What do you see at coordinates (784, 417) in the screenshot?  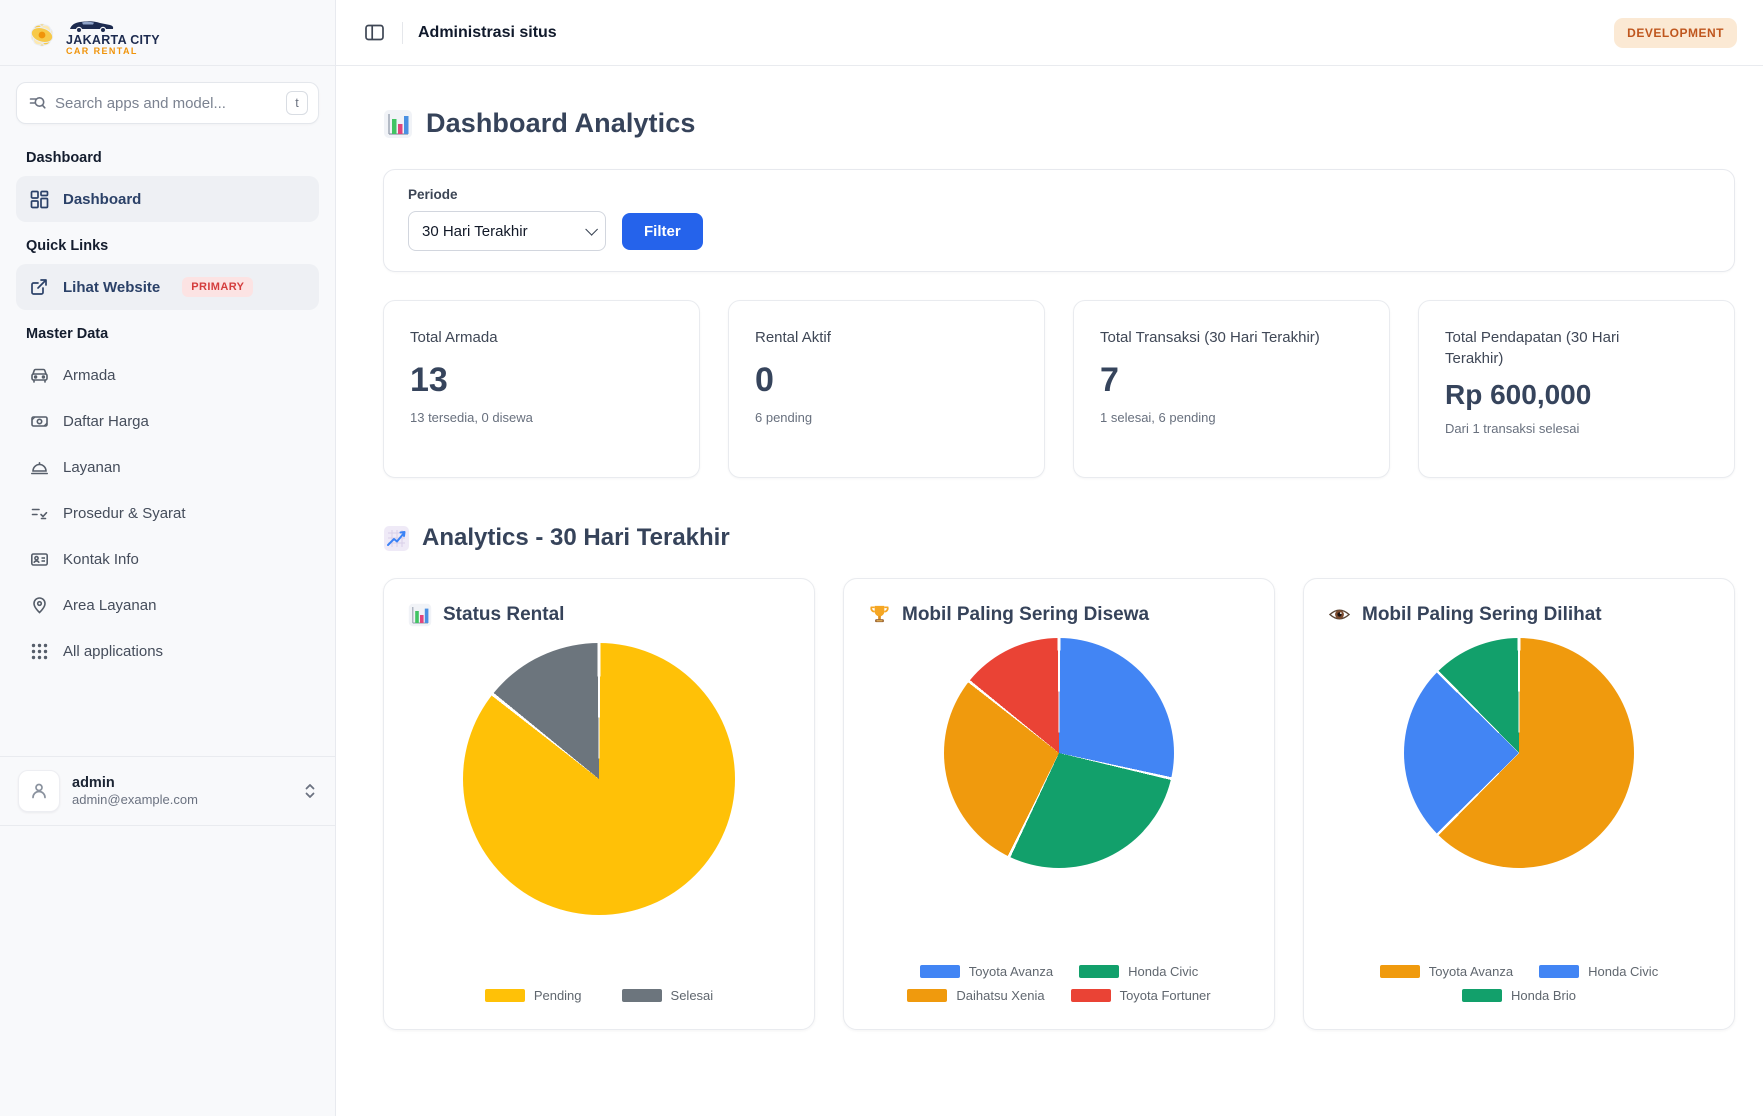 I see `stat-subtext: 6 pending` at bounding box center [784, 417].